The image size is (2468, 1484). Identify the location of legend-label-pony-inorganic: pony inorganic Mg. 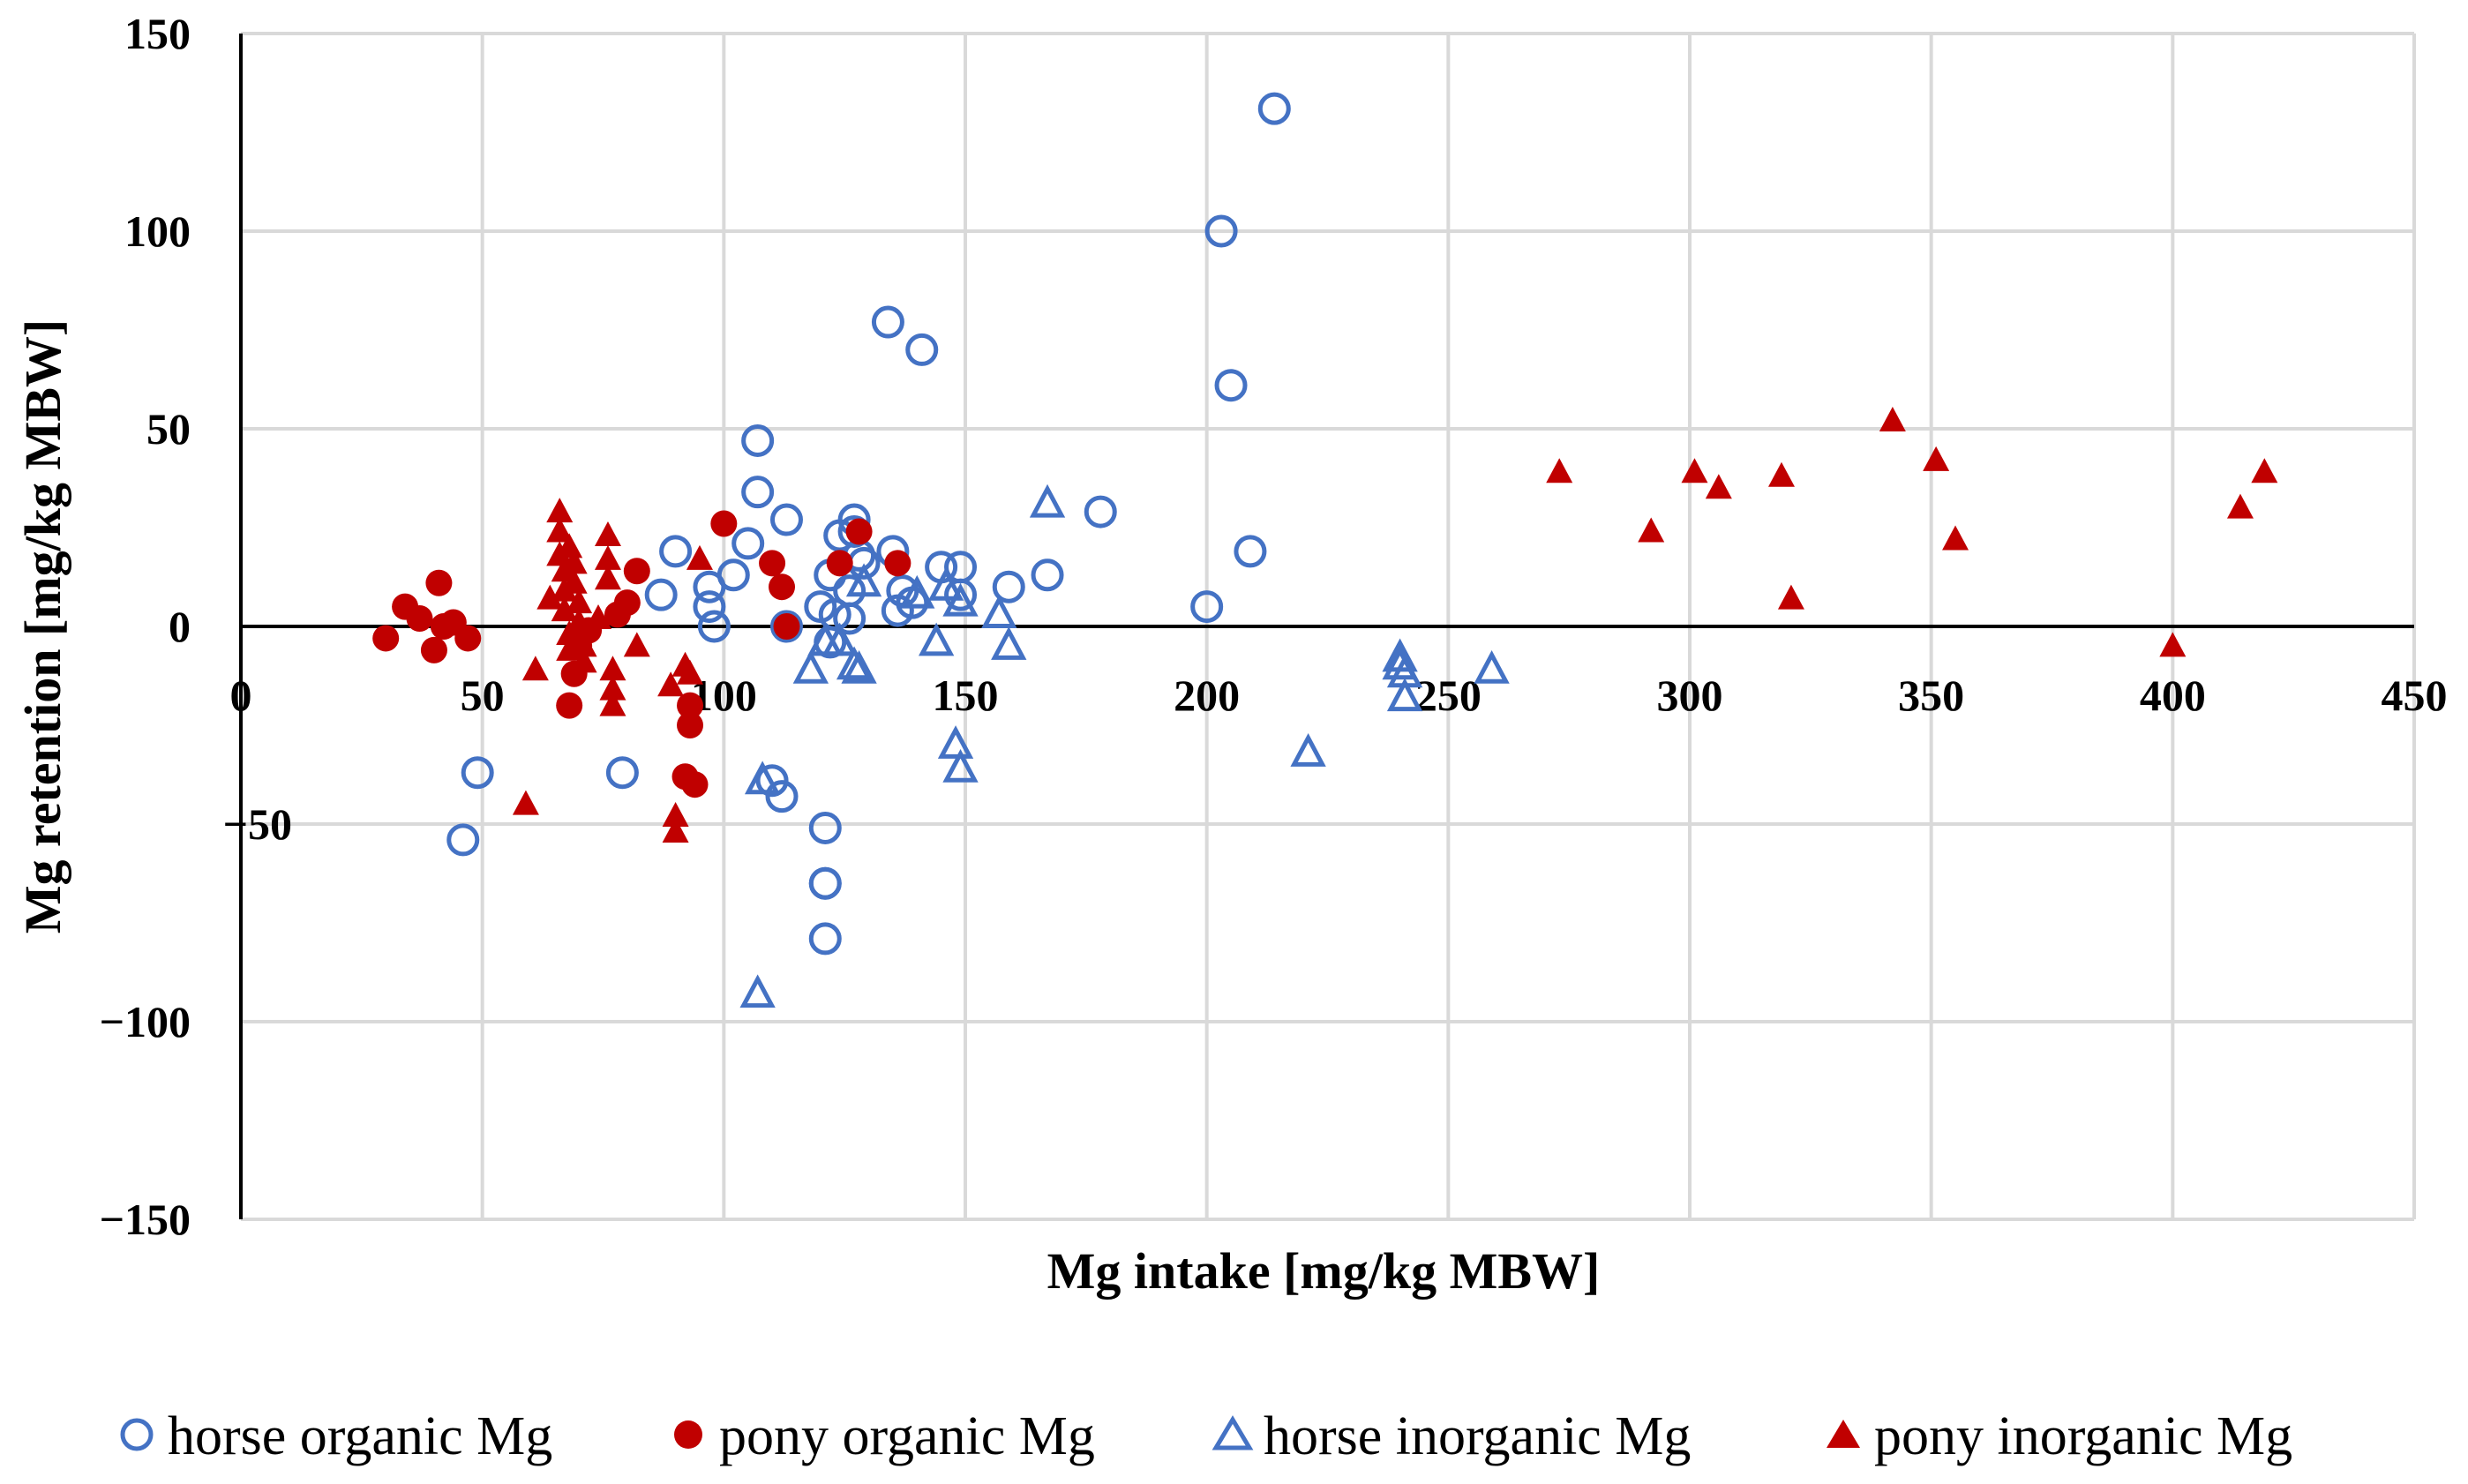
(2083, 1436).